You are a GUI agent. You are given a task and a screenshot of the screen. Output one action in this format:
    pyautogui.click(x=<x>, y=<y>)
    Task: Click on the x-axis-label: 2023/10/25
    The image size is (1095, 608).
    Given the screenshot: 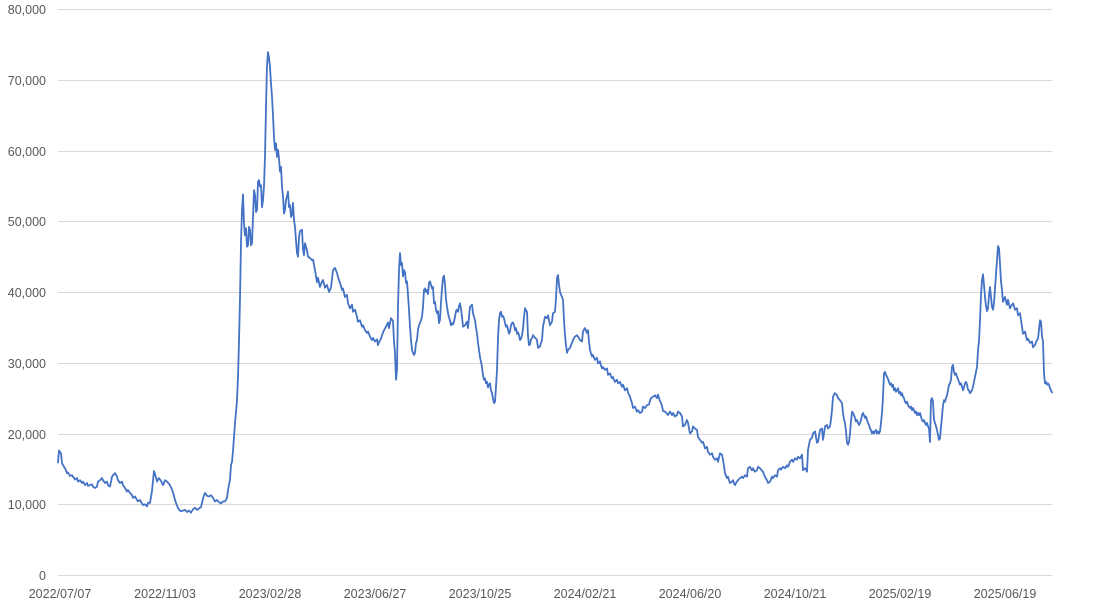 What is the action you would take?
    pyautogui.click(x=480, y=594)
    